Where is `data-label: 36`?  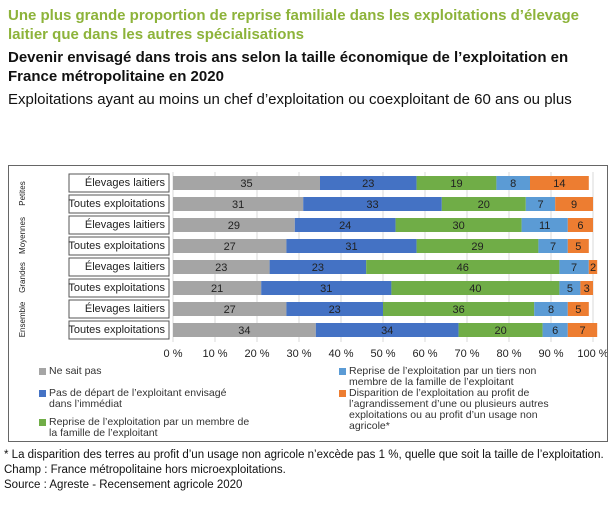
data-label: 36 is located at coordinates (458, 310).